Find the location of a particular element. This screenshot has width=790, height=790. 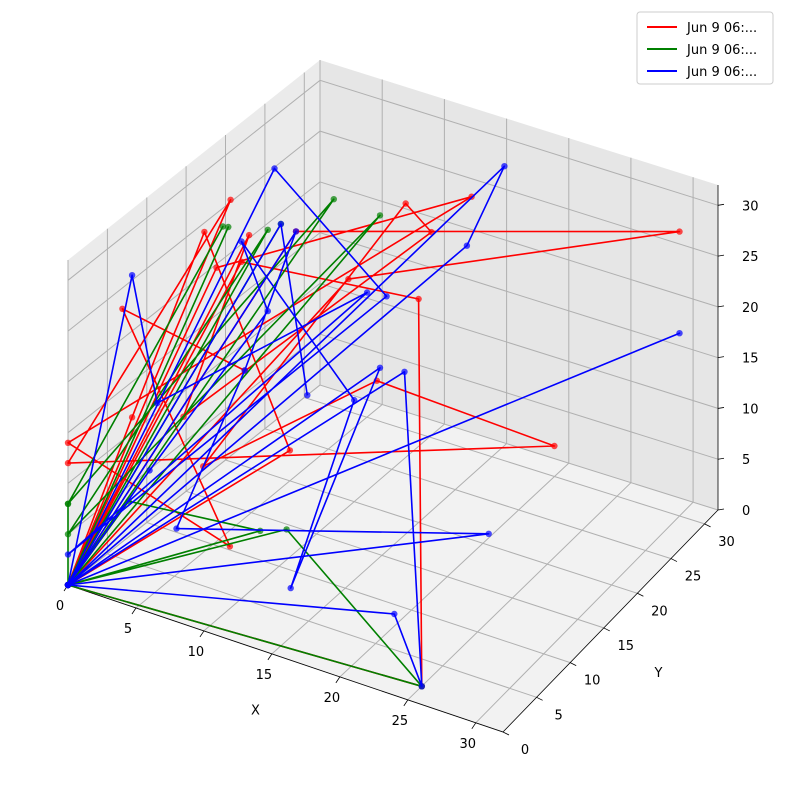

x-tick-label: 5 is located at coordinates (128, 629).